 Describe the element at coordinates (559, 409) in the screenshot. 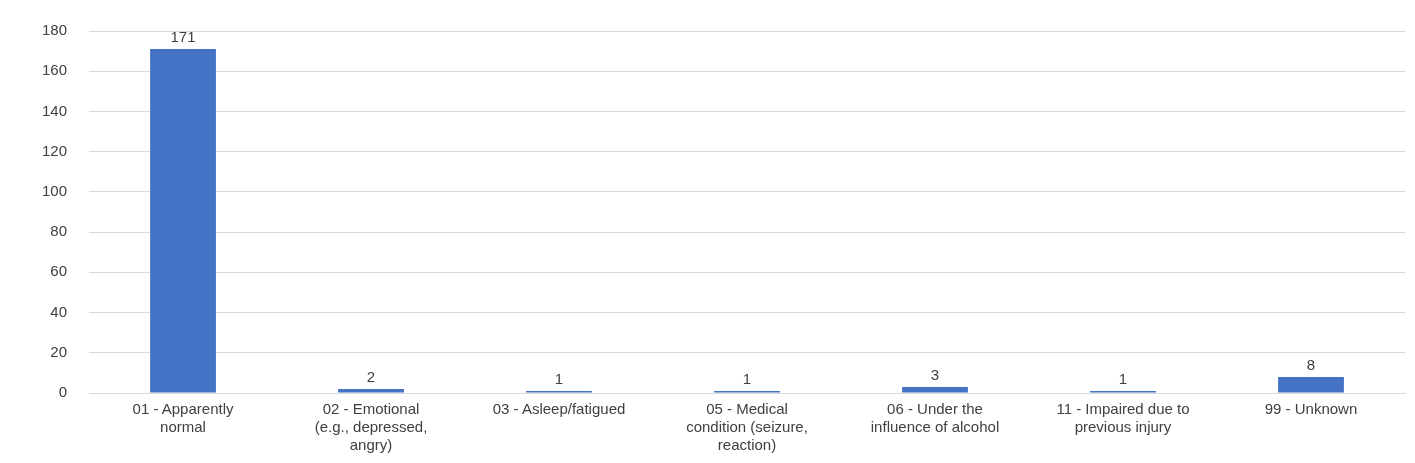

I see `x-tick-label: 03 - Asleep/fatigued` at that location.